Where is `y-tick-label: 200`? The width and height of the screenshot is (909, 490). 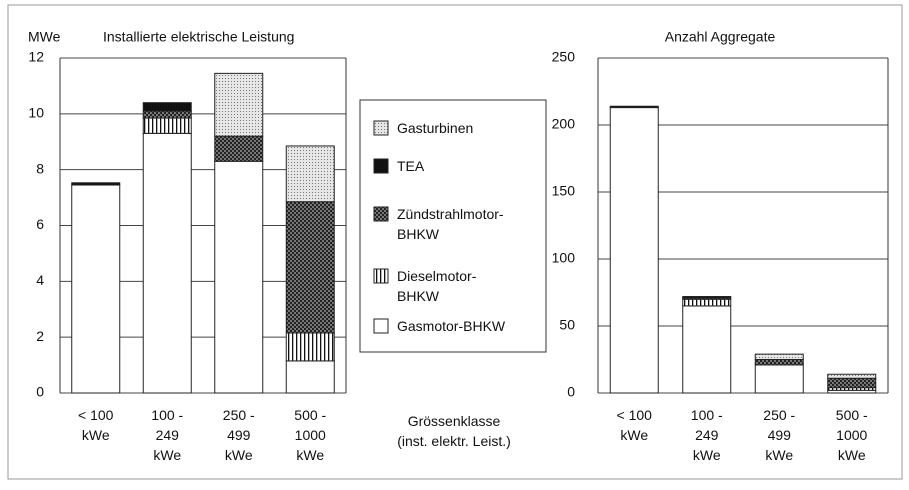
y-tick-label: 200 is located at coordinates (564, 124).